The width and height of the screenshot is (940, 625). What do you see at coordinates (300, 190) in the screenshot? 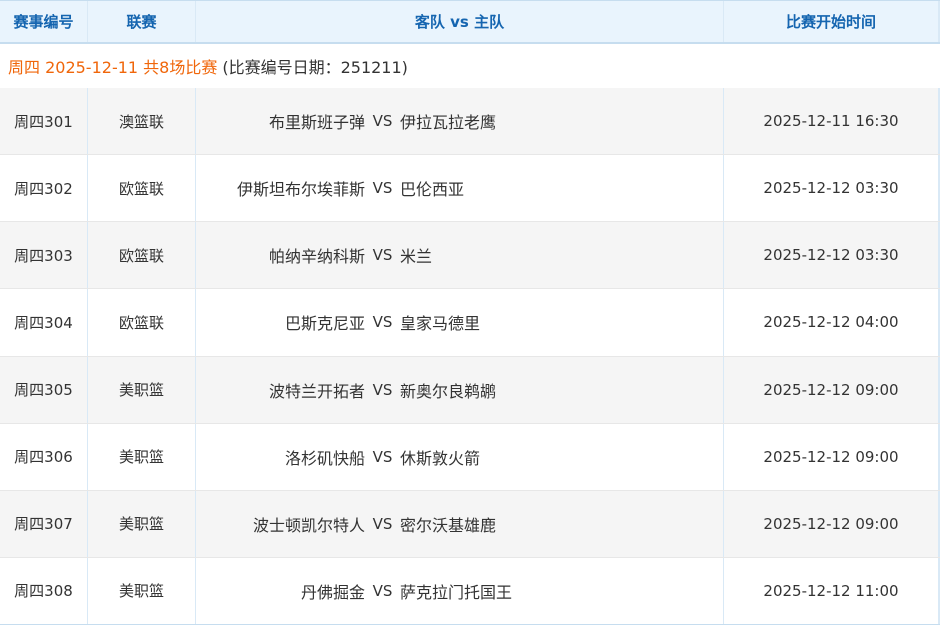
I see `away-team-name: 伊斯坦布尔埃菲斯` at bounding box center [300, 190].